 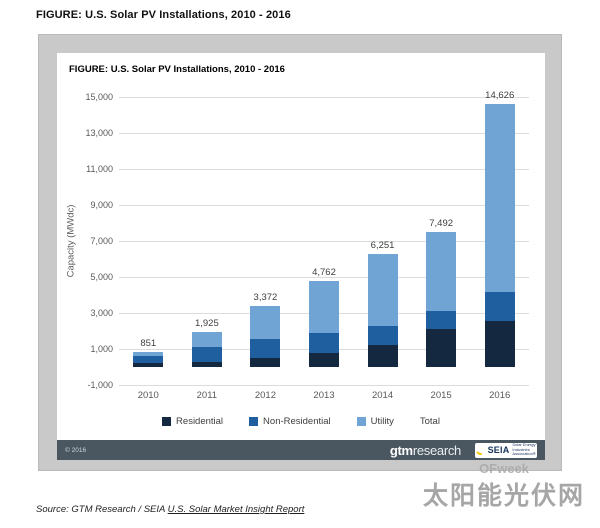 I want to click on seia-logo-text: SEIA, so click(x=498, y=450).